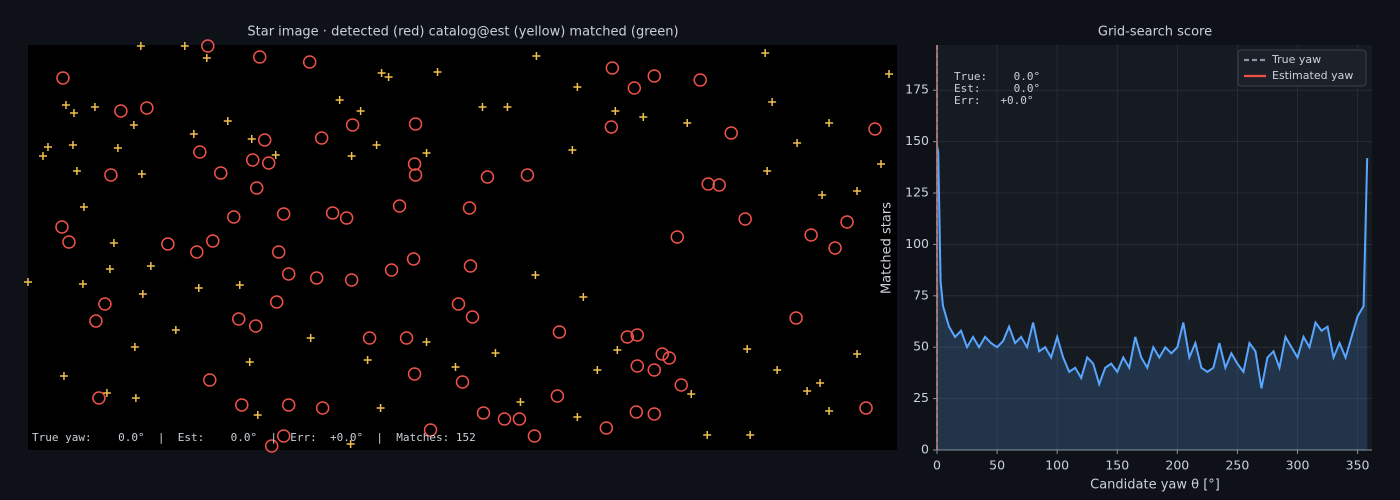 This screenshot has height=500, width=1400. I want to click on y-tick-label: 175, so click(917, 89).